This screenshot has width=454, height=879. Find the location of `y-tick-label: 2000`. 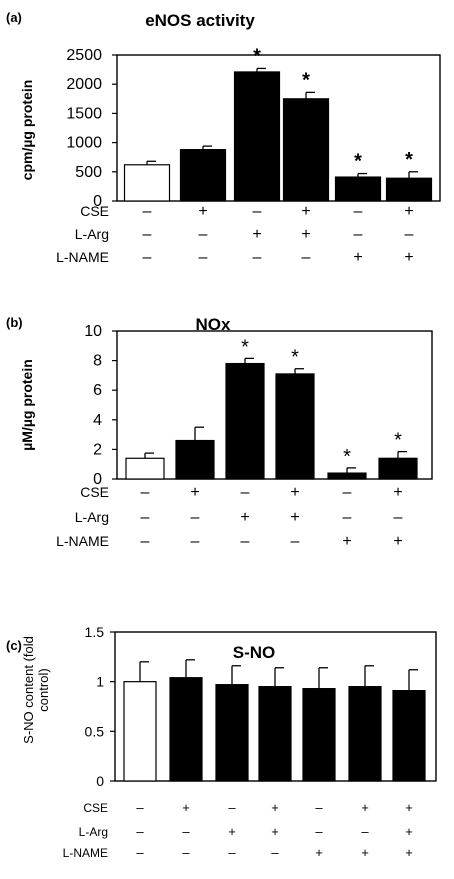

y-tick-label: 2000 is located at coordinates (84, 84).